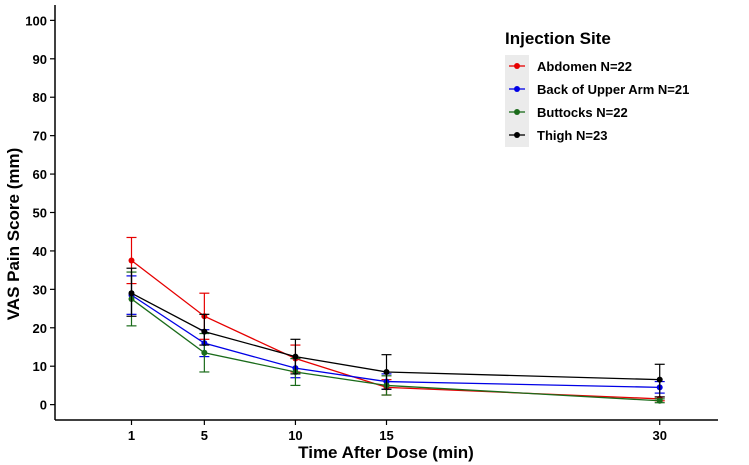 The image size is (749, 465). I want to click on legend-item: Abdomen N=22, so click(570, 66).